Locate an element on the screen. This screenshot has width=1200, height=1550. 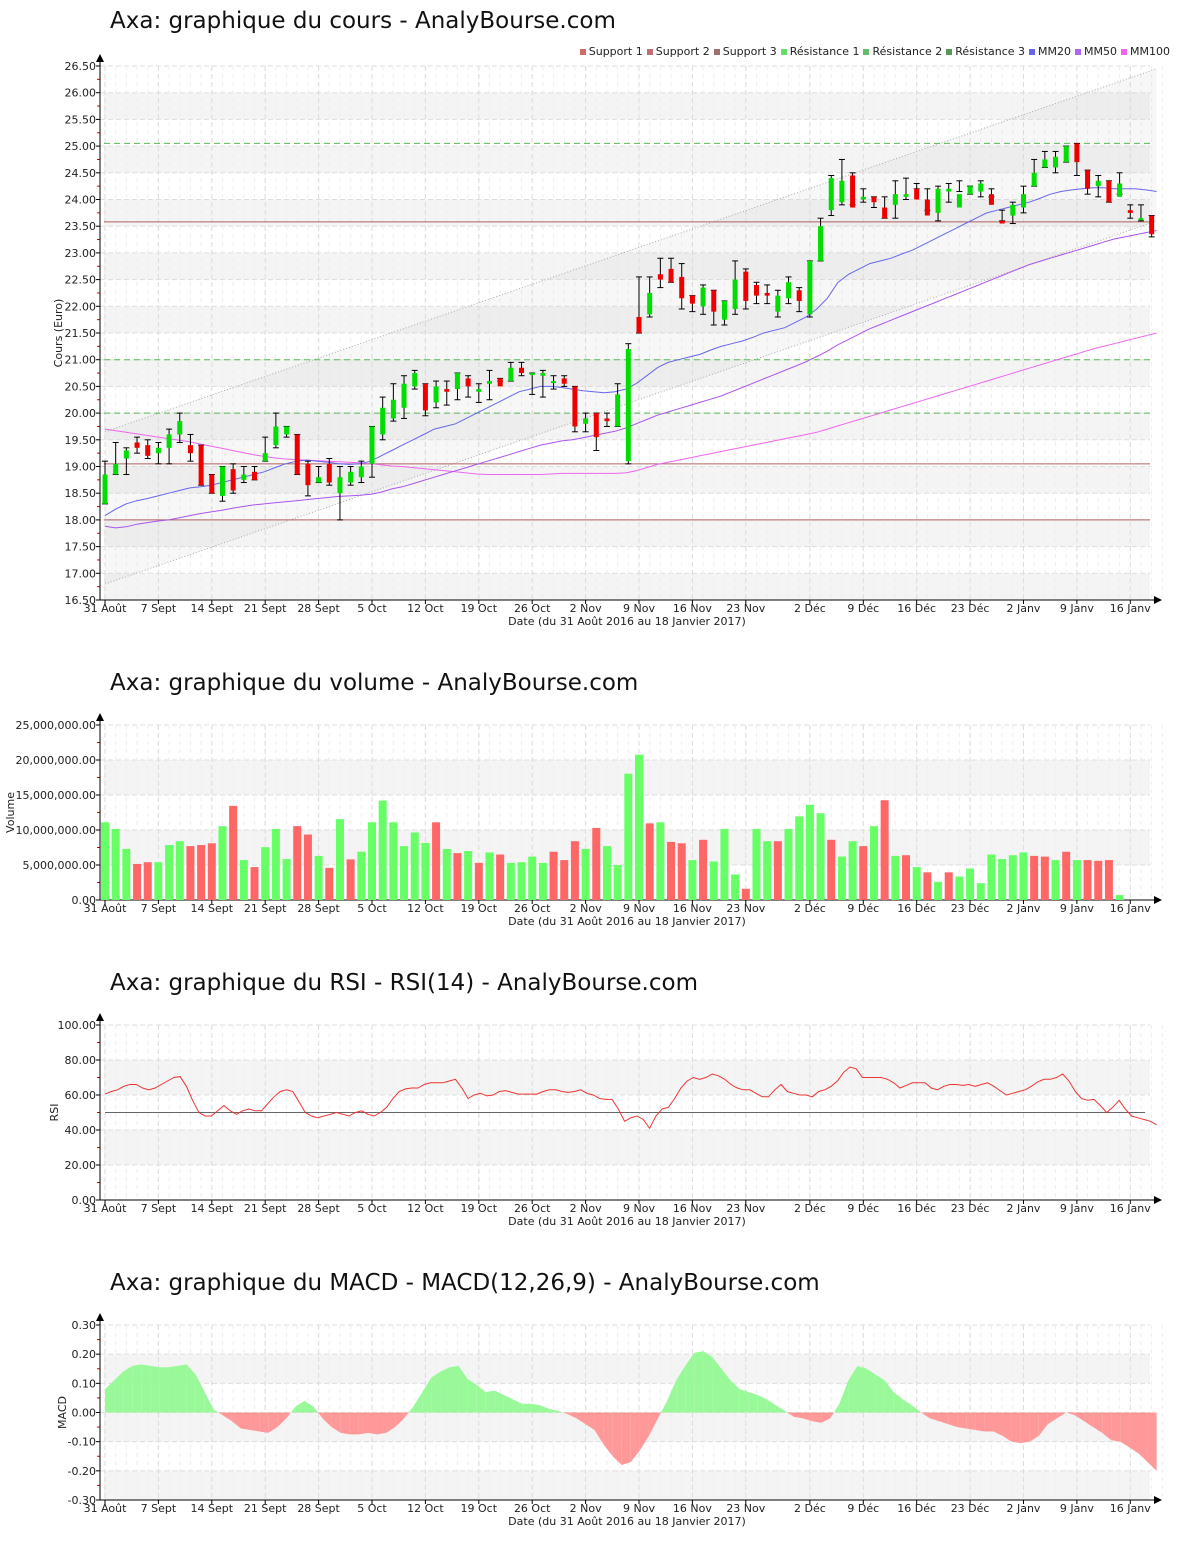
legend-item: MM50 is located at coordinates (1096, 51).